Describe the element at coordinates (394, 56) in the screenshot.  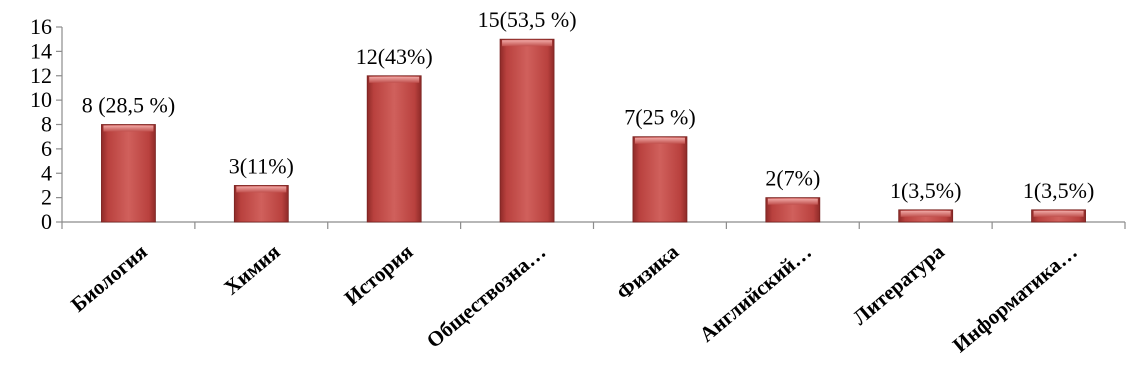
I see `data-label: 12(43%)` at that location.